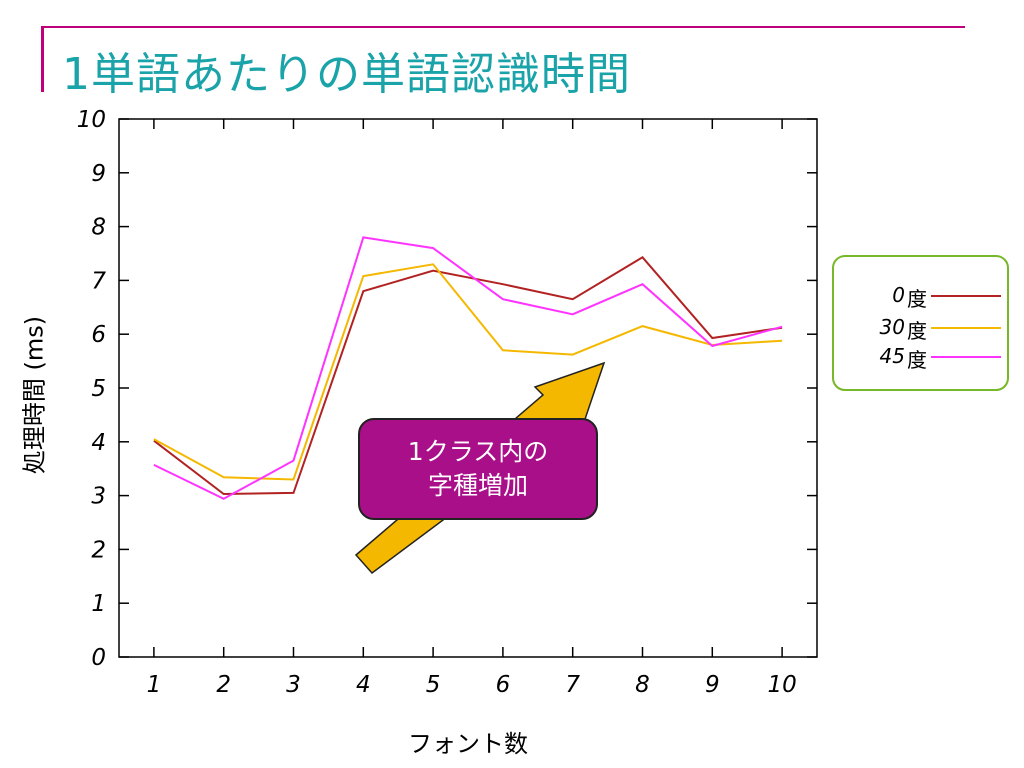 This screenshot has width=1024, height=768. What do you see at coordinates (433, 685) in the screenshot?
I see `x-tick-label: 5` at bounding box center [433, 685].